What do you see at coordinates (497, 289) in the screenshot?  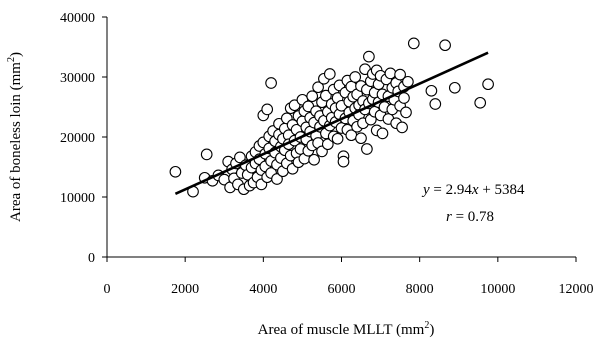 I see `x-tick-label: 10000` at bounding box center [497, 289].